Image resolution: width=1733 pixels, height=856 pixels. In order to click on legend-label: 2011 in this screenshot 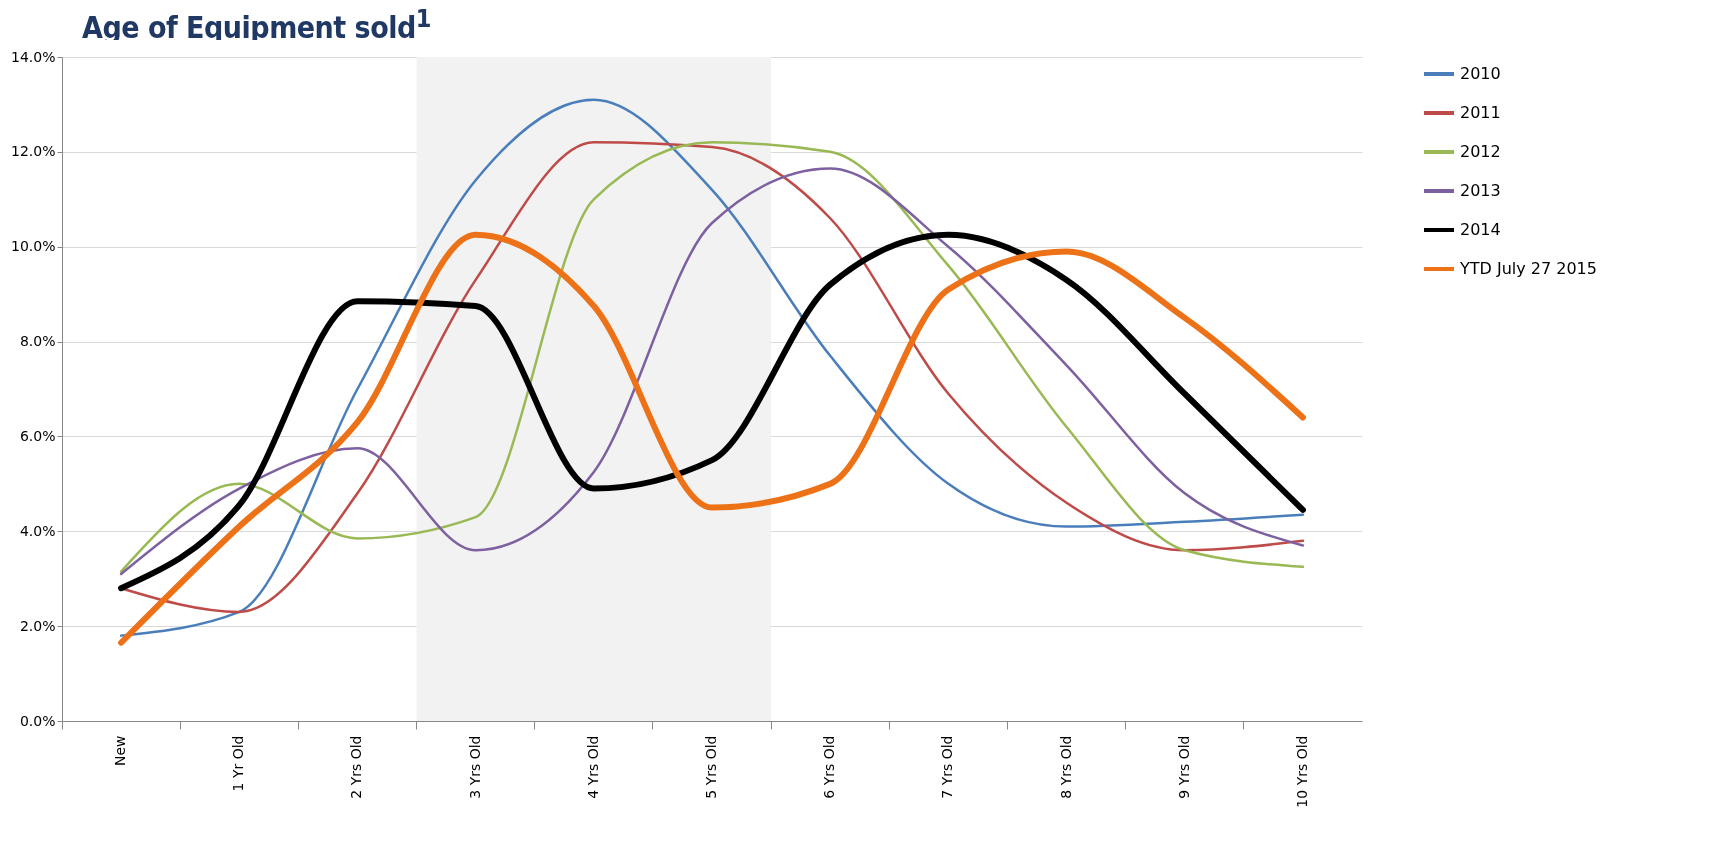, I will do `click(1480, 112)`.